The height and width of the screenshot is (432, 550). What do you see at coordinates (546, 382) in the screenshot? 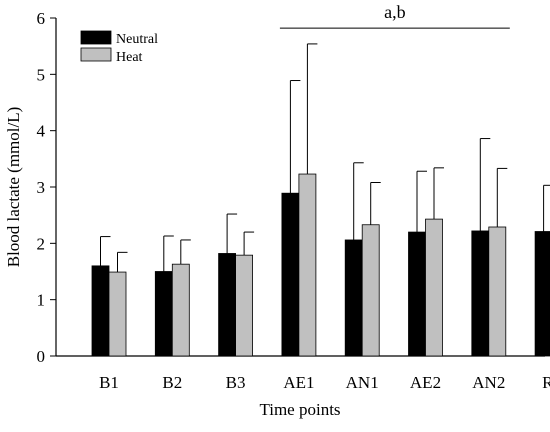
I see `x-tick-label: R1` at bounding box center [546, 382].